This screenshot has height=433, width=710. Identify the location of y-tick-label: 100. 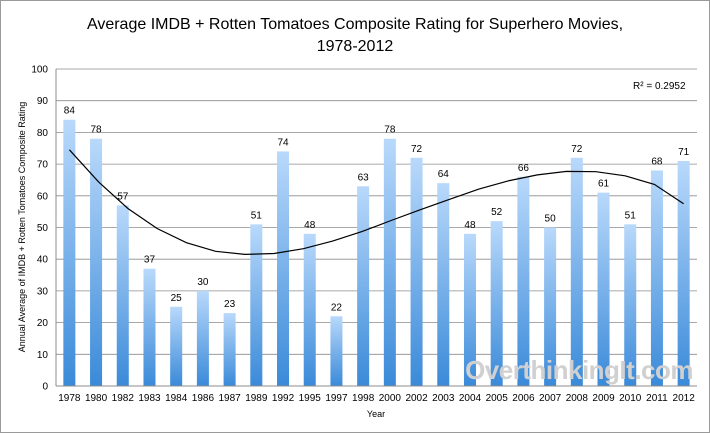
(39, 70).